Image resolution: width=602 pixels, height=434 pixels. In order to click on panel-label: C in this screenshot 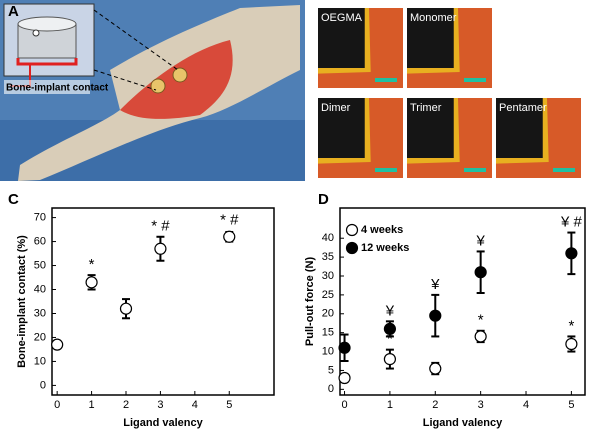, I will do `click(13, 199)`.